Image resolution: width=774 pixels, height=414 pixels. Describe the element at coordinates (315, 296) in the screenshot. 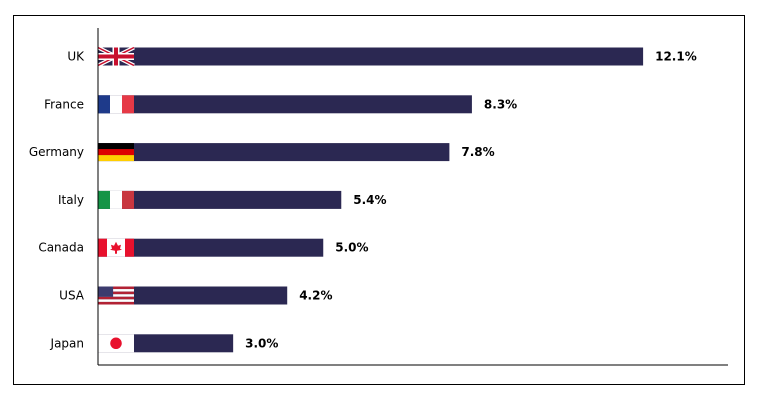

I see `value-label-usa: 4.2%` at that location.